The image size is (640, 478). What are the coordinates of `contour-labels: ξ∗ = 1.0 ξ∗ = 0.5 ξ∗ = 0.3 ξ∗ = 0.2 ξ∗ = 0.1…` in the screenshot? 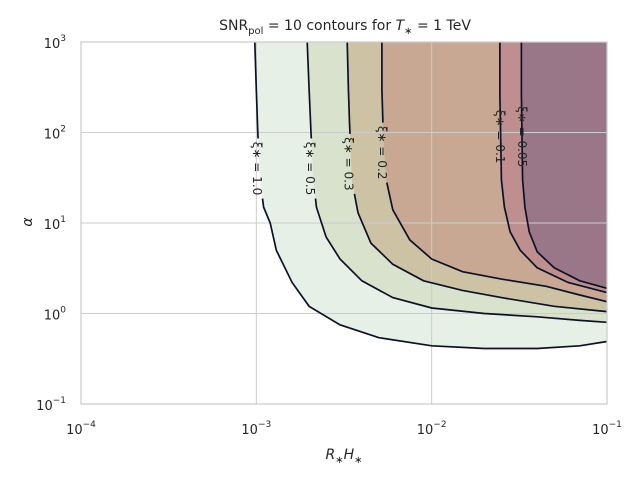 It's located at (389, 150).